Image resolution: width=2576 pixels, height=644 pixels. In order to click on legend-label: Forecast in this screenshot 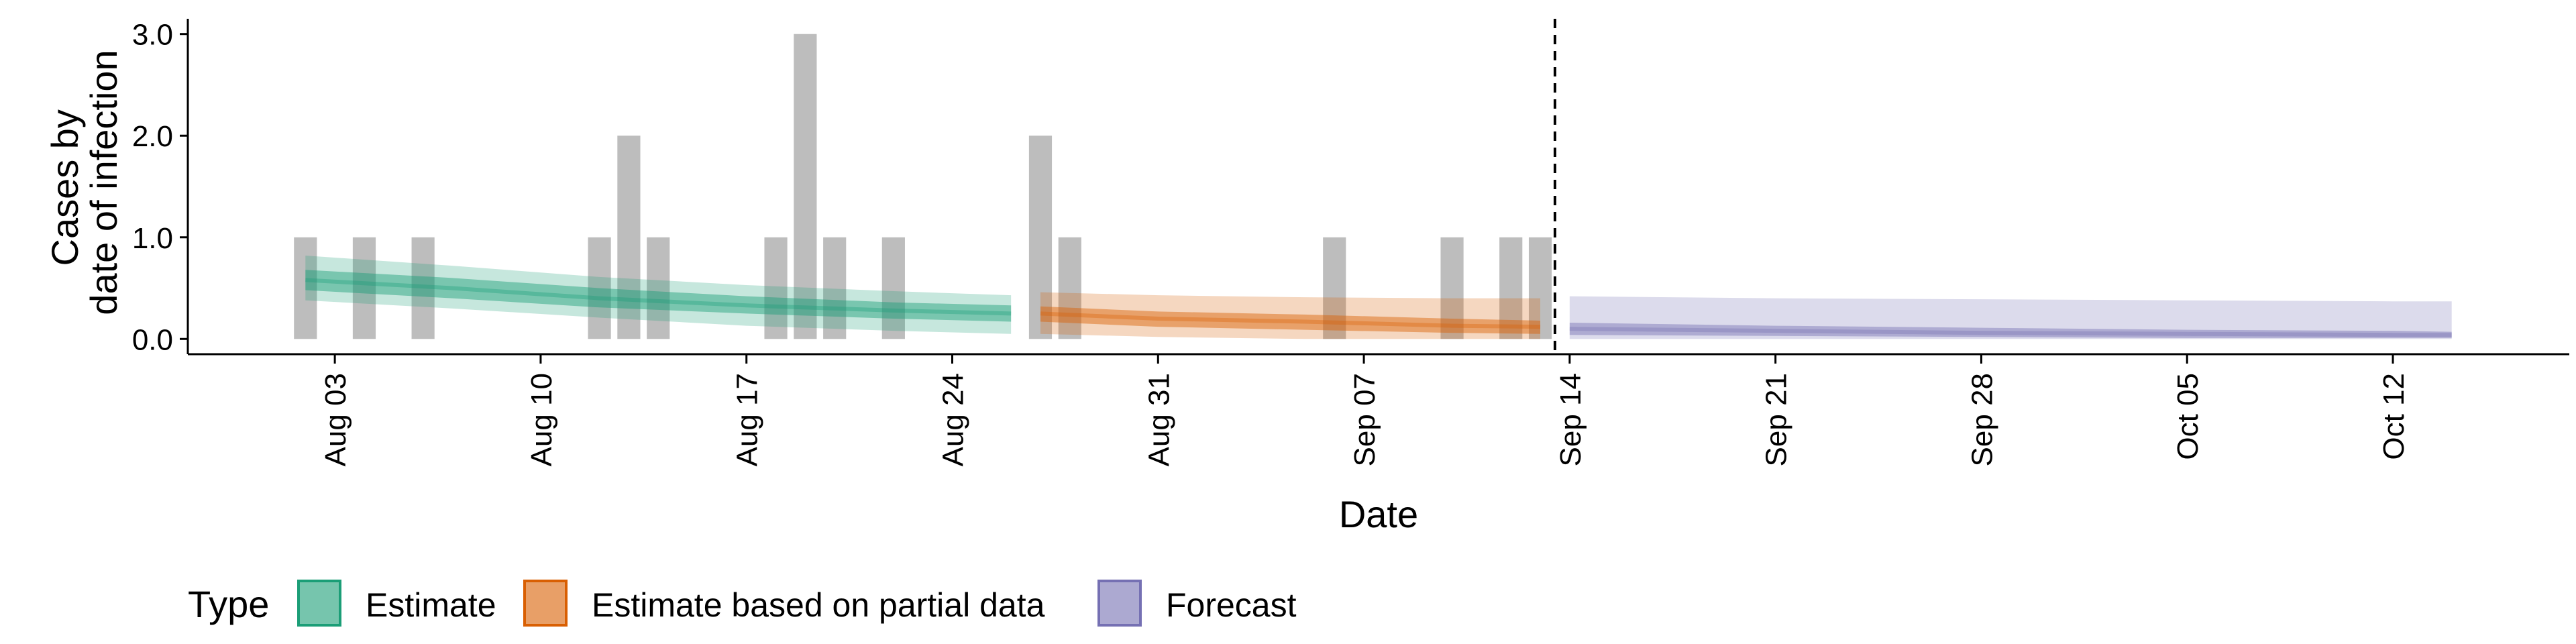, I will do `click(1231, 605)`.